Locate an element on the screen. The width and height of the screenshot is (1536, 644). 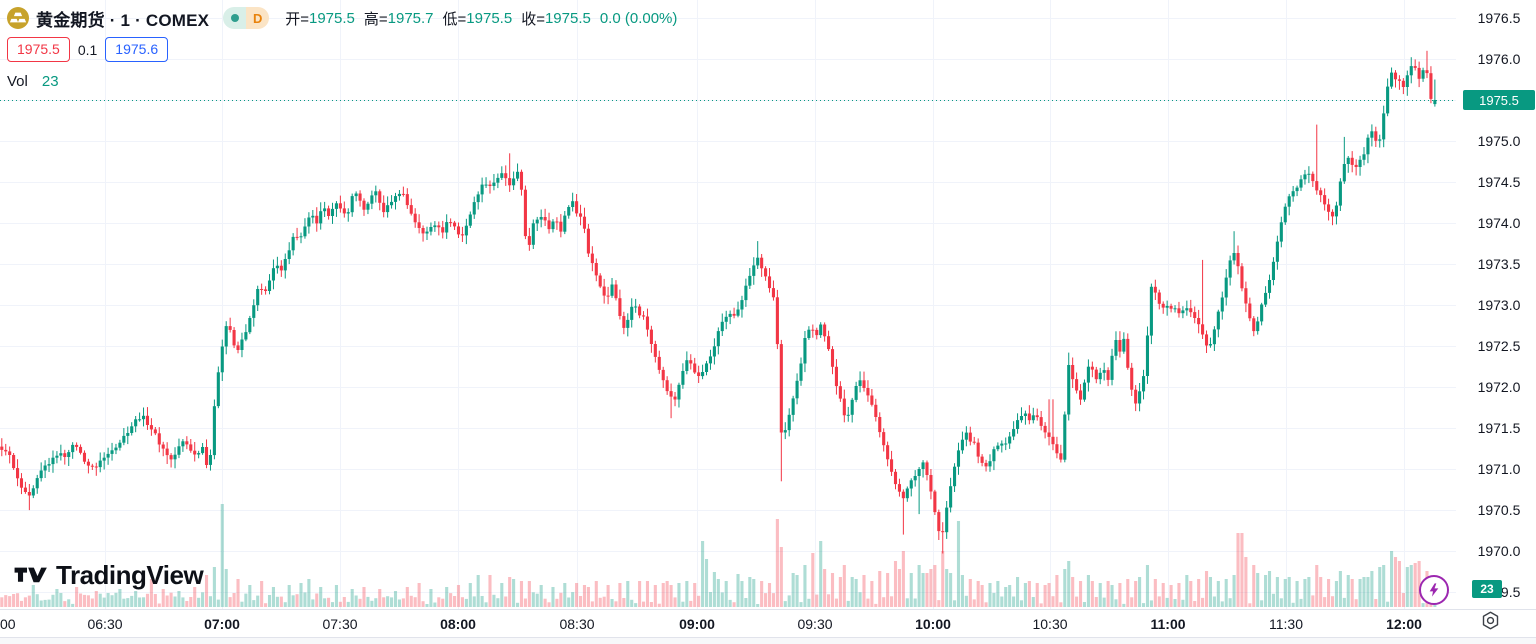
time-axis-label: 07:30 is located at coordinates (340, 624).